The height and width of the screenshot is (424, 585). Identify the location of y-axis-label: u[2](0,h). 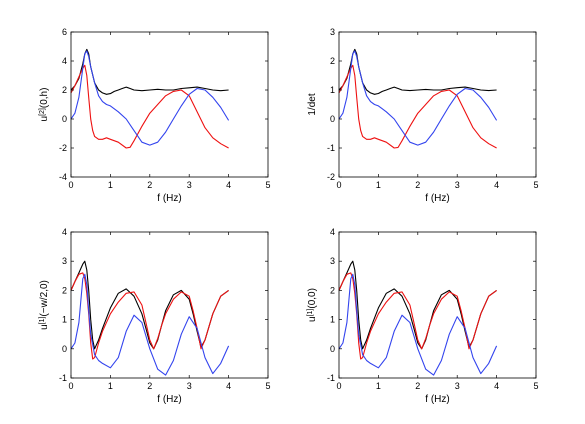
(45, 105).